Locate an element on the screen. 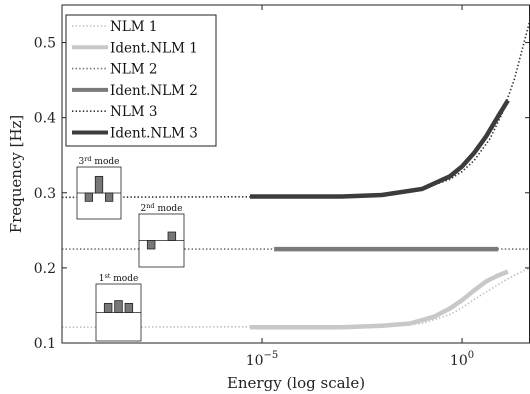 The height and width of the screenshot is (394, 530). inset-mode-1: 1st mode is located at coordinates (118, 307).